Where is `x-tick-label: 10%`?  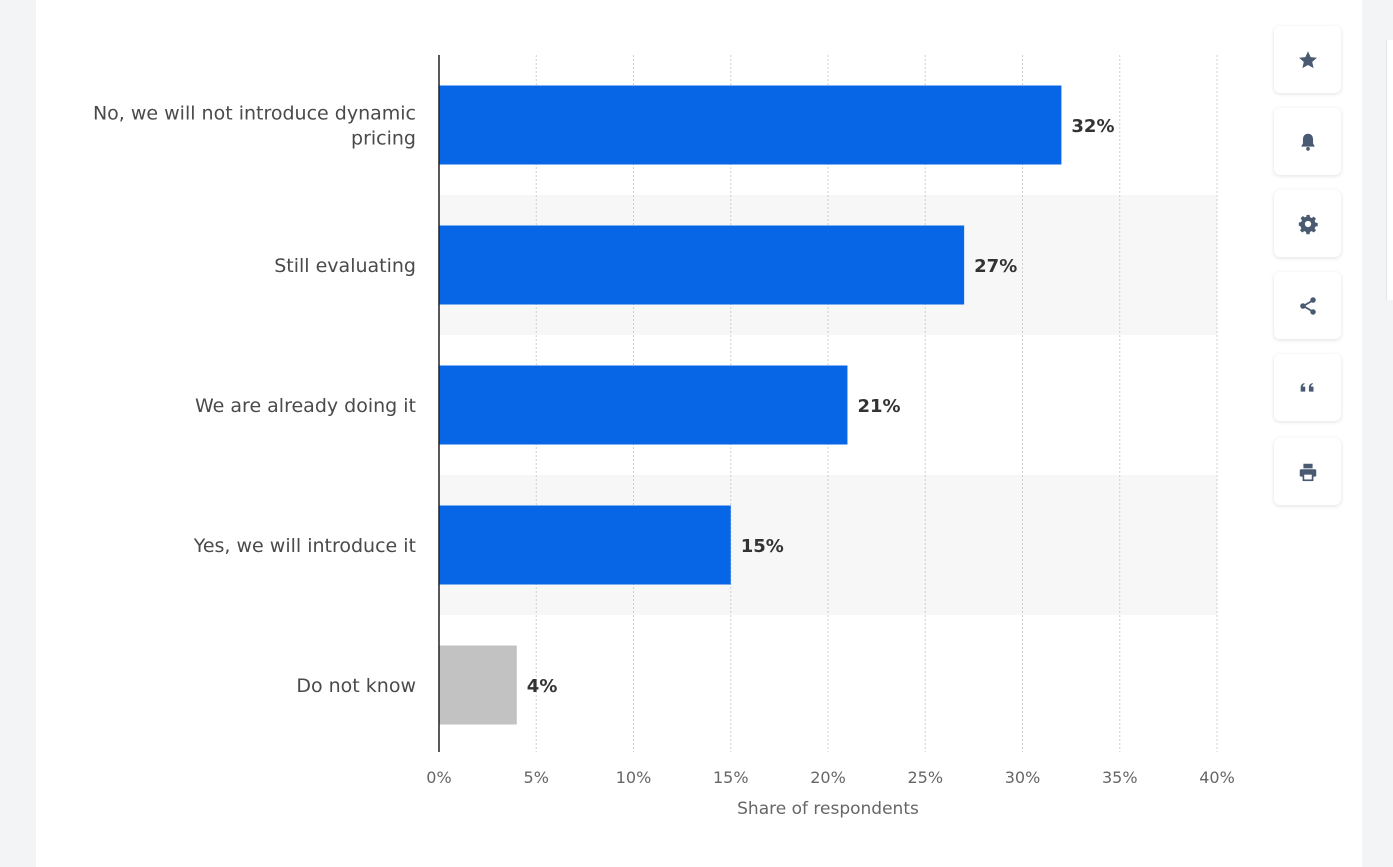
x-tick-label: 10% is located at coordinates (634, 777).